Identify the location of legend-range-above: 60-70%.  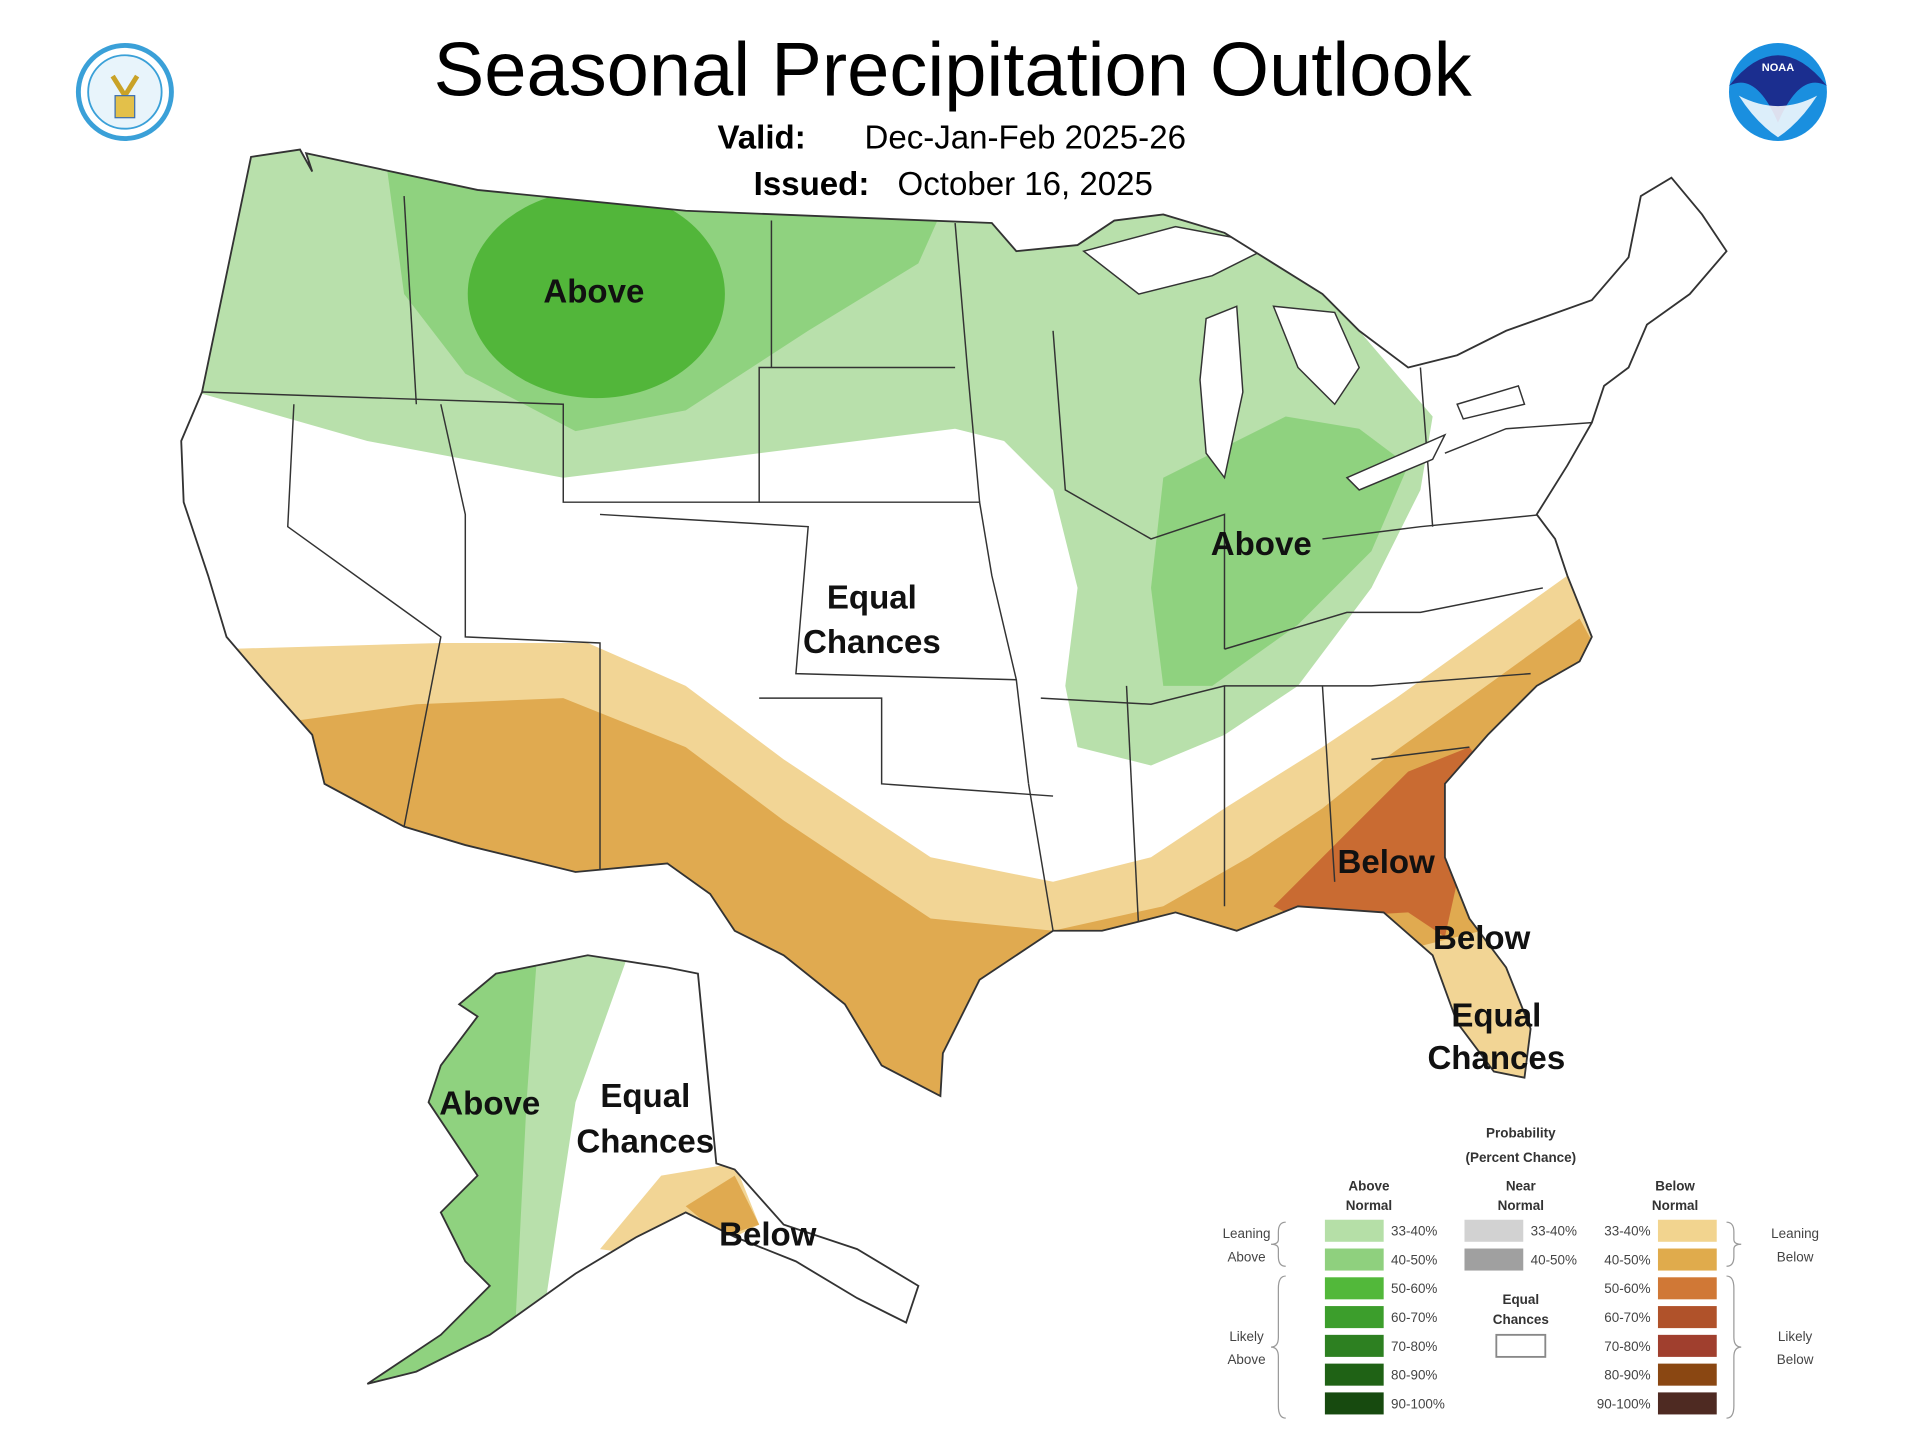
(1414, 1317).